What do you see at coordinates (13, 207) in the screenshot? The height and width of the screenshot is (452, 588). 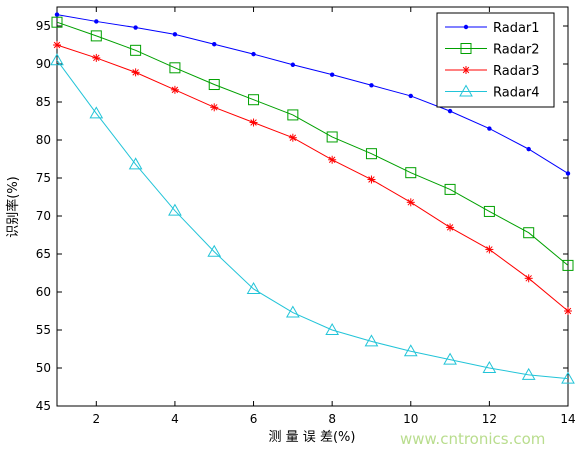 I see `y-axis-label: 识别率(%)` at bounding box center [13, 207].